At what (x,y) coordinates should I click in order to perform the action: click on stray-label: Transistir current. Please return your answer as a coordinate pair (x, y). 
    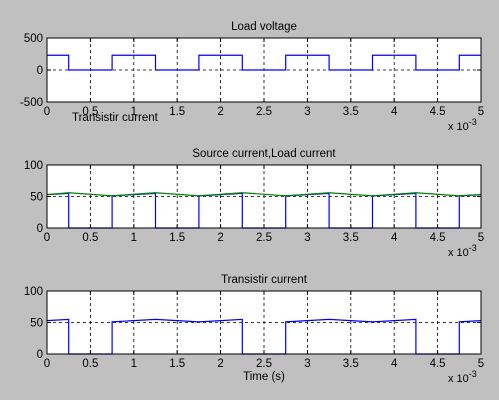
    Looking at the image, I should click on (115, 118).